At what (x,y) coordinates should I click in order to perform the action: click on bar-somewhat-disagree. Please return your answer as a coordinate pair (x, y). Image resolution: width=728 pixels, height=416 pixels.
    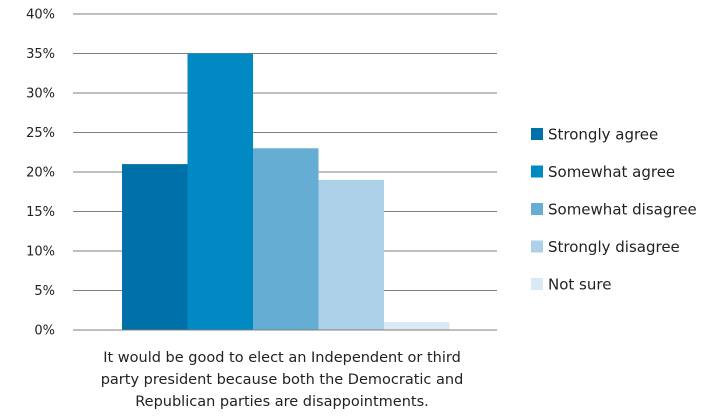
    Looking at the image, I should click on (286, 239).